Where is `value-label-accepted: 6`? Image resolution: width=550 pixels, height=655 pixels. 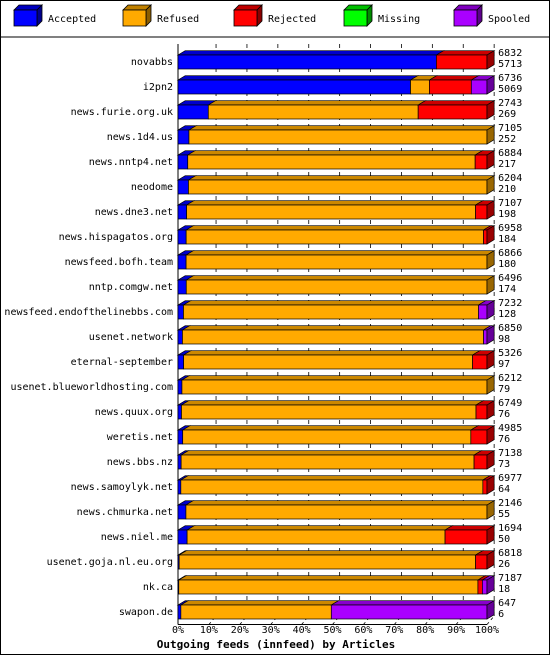
value-label-accepted: 6 is located at coordinates (501, 614).